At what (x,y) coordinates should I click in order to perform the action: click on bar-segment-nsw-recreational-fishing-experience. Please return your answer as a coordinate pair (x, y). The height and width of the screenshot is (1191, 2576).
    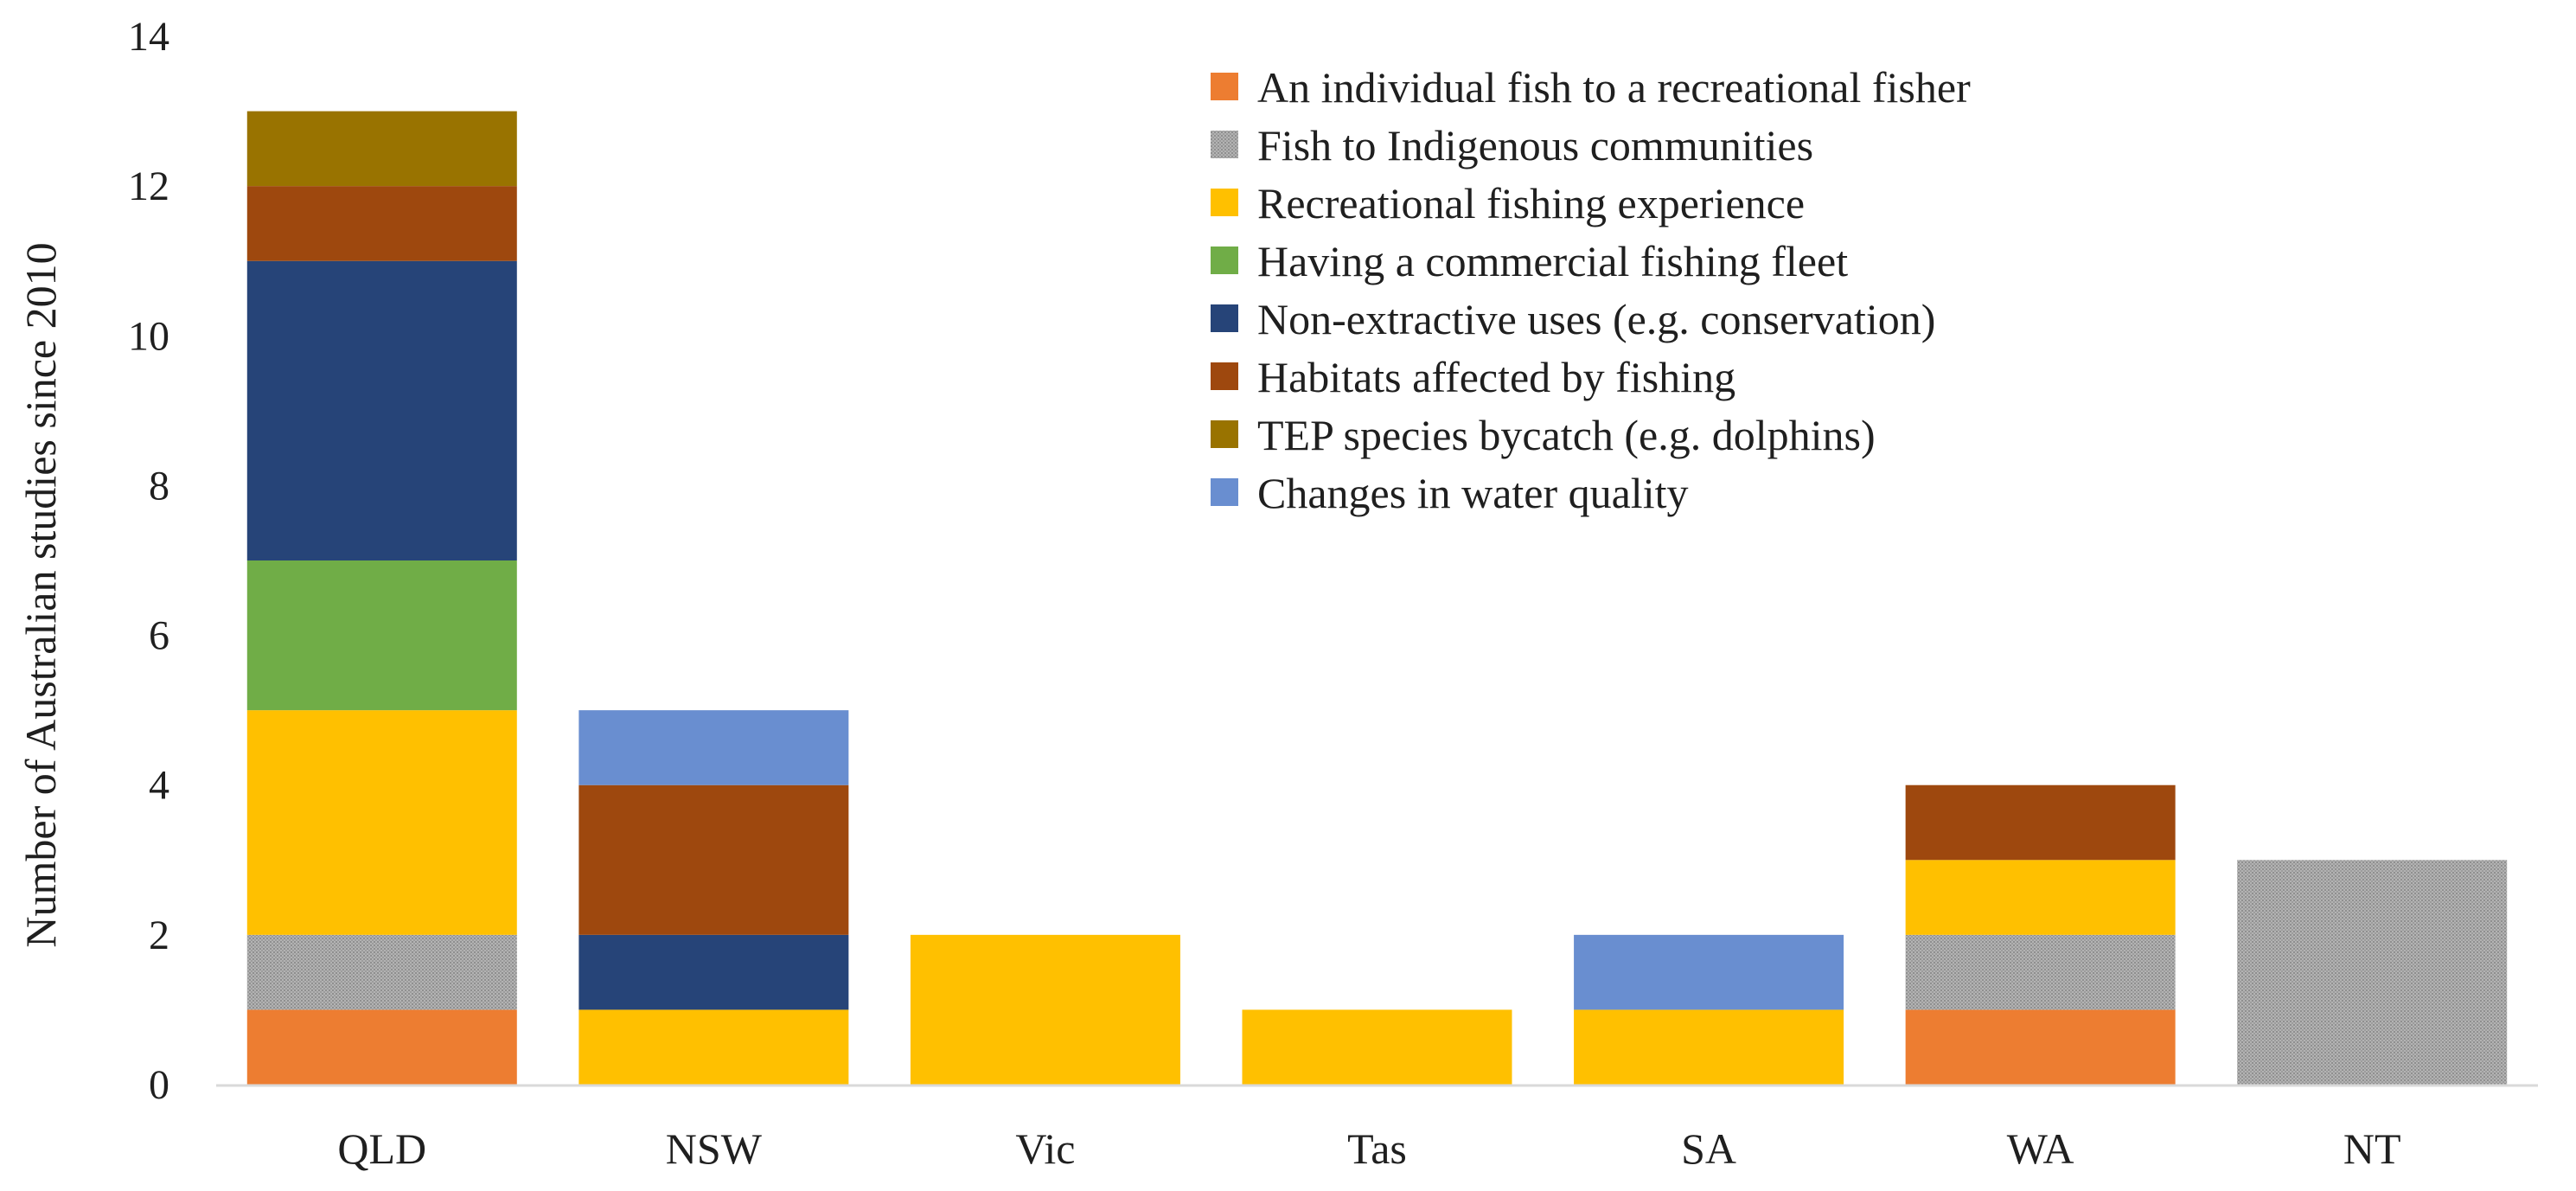
    Looking at the image, I should click on (713, 1047).